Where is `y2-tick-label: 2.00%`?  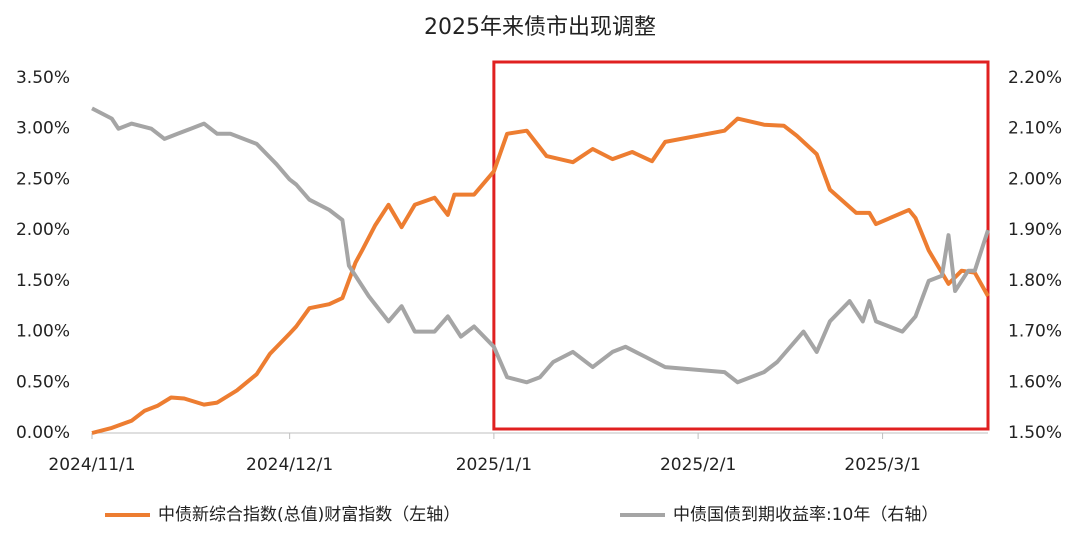 y2-tick-label: 2.00% is located at coordinates (1035, 179).